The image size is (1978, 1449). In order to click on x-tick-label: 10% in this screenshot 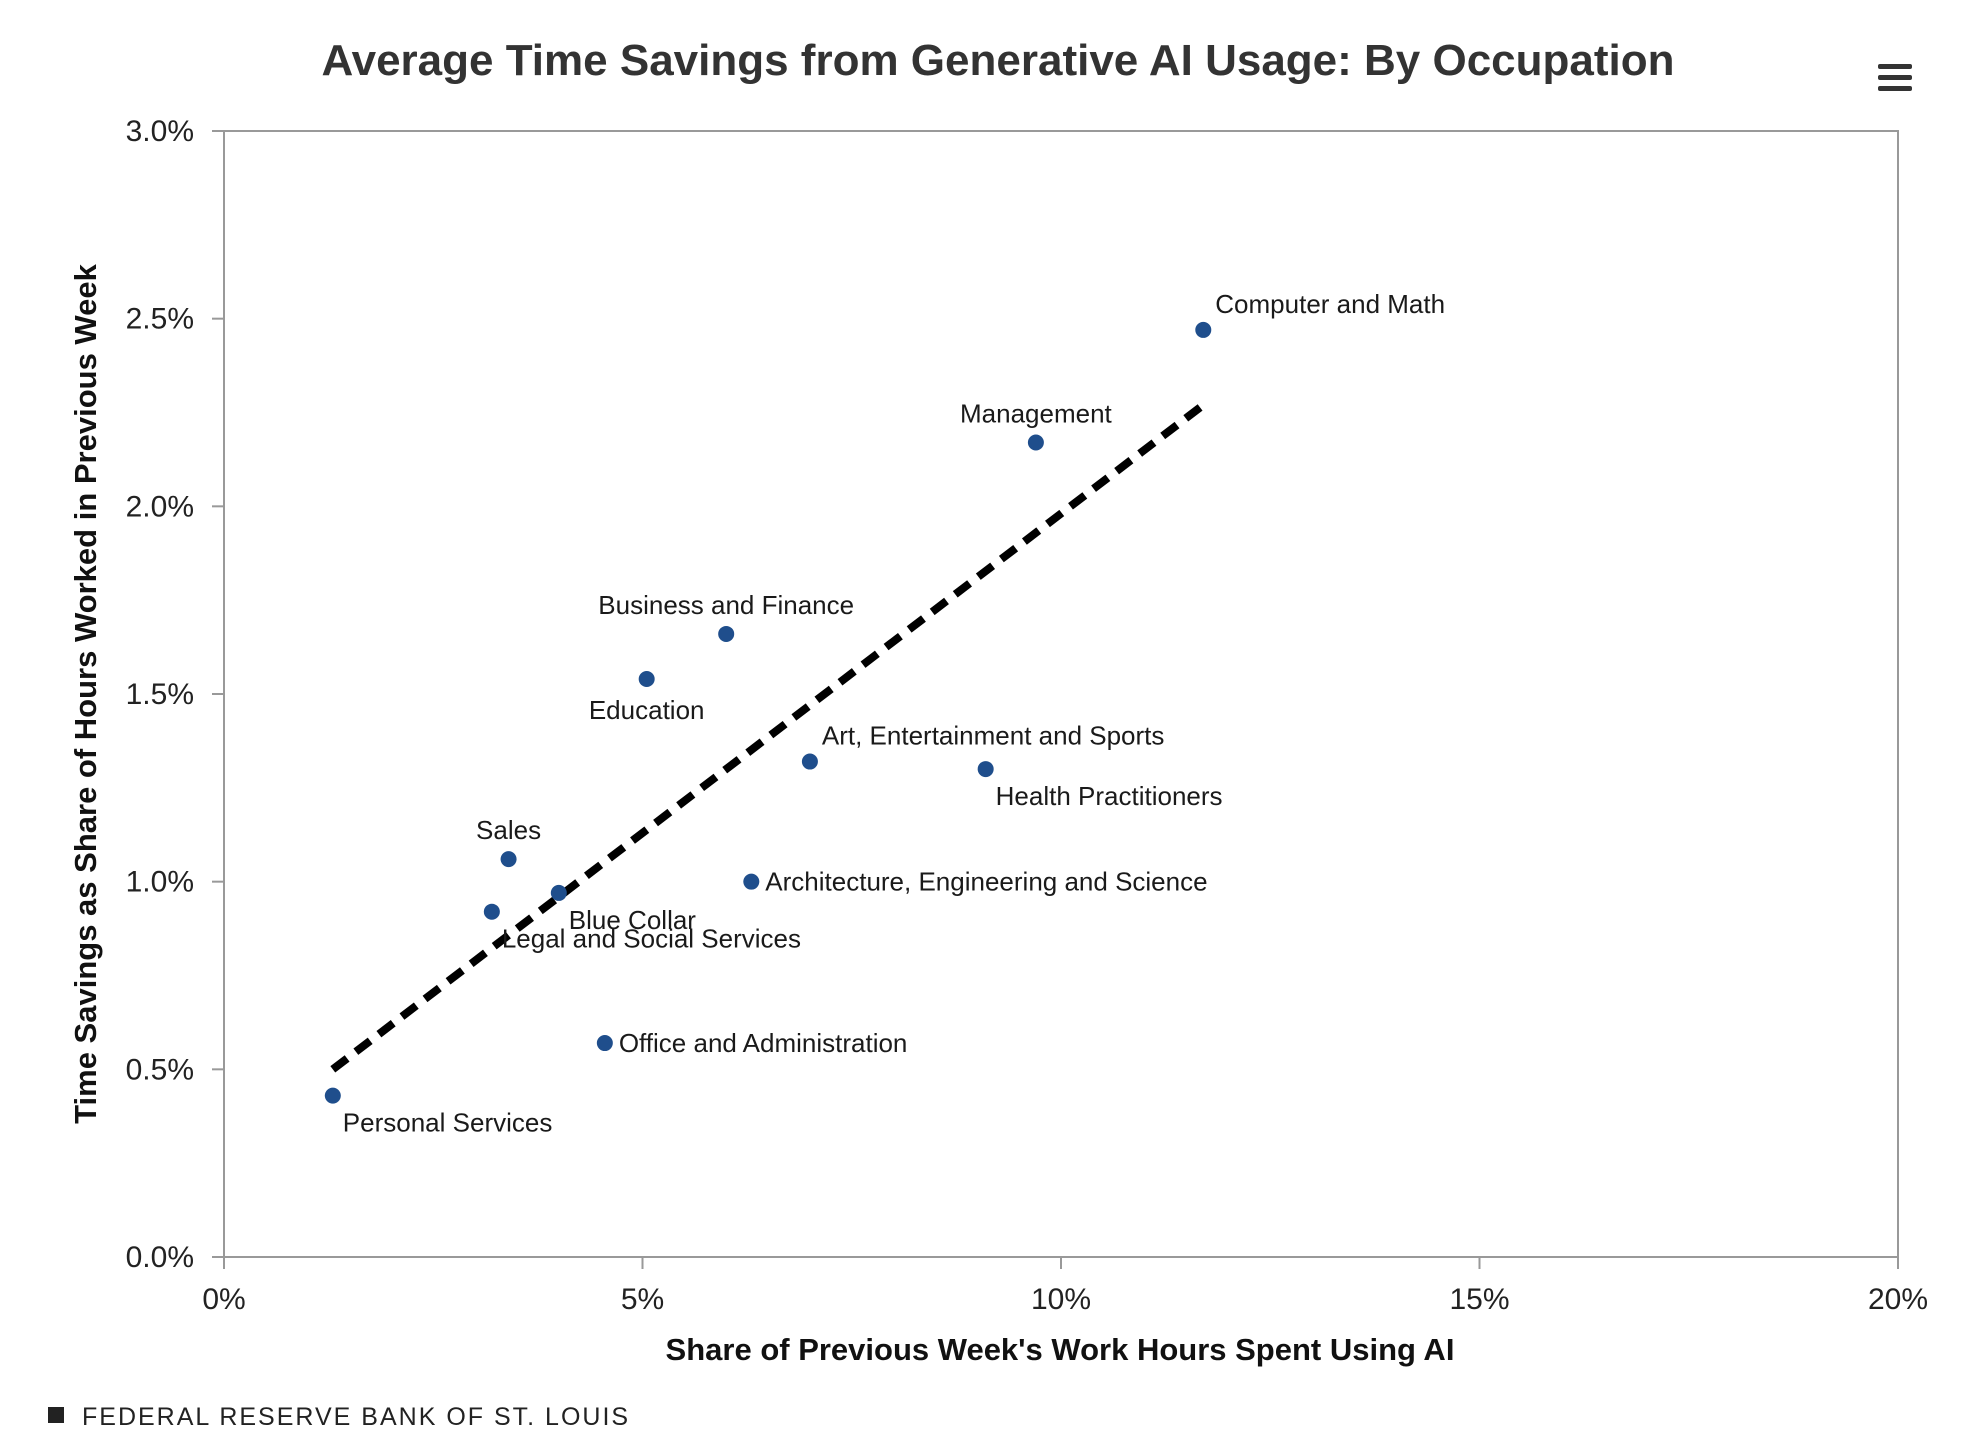, I will do `click(1061, 1299)`.